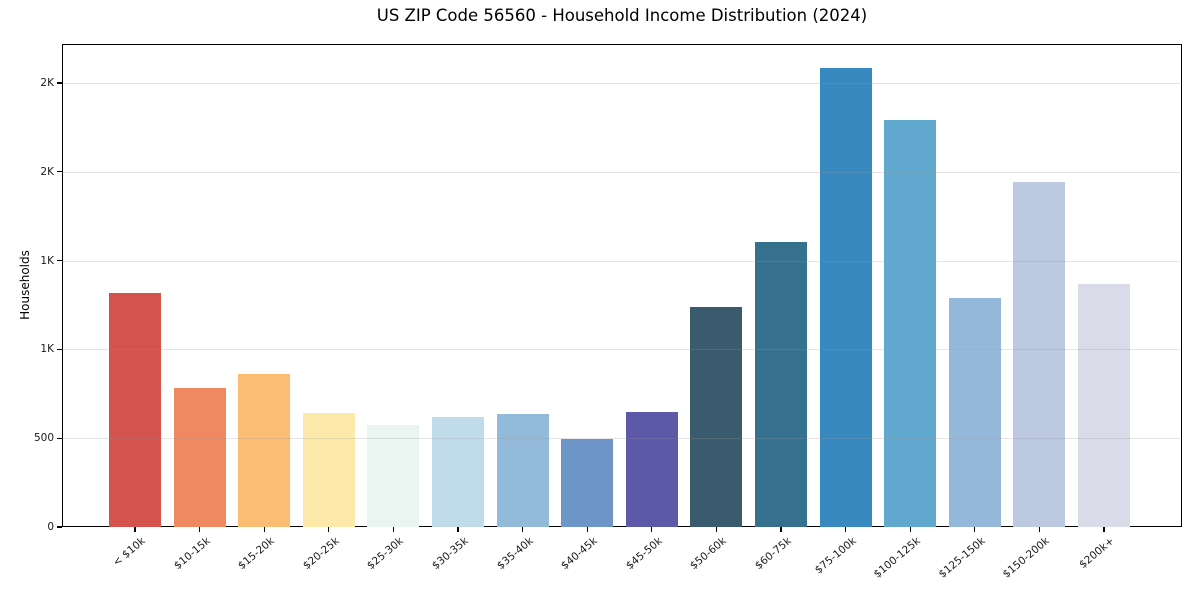 This screenshot has width=1189, height=590. I want to click on y-tick-label: 500, so click(43, 438).